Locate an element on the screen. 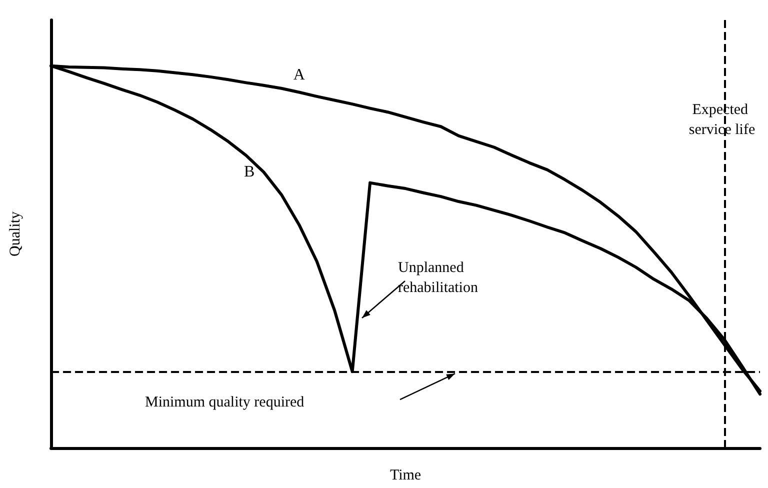 The width and height of the screenshot is (768, 488). annotation: Expected service life is located at coordinates (722, 120).